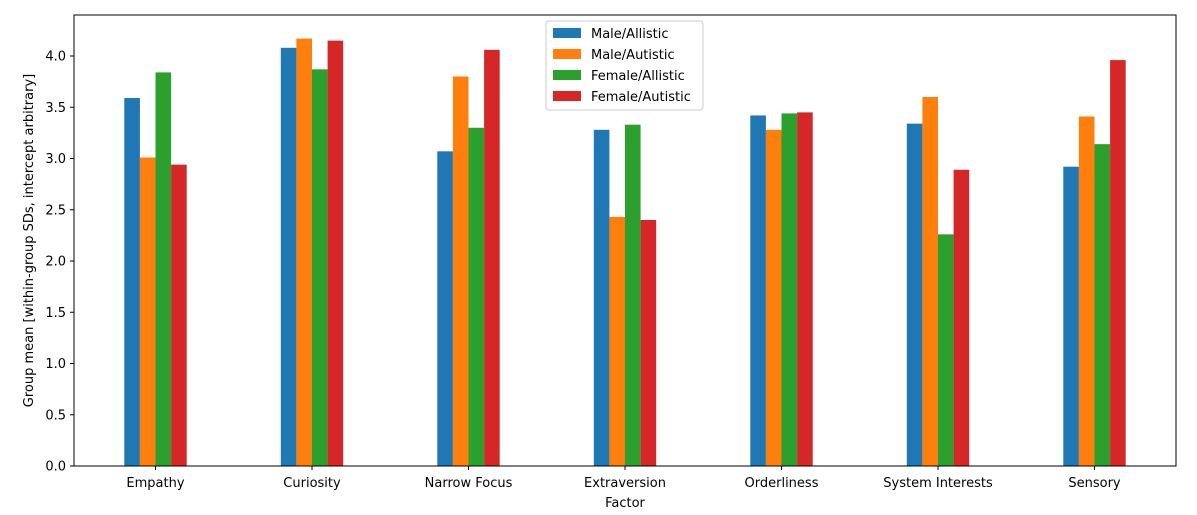 This screenshot has height=515, width=1197. Describe the element at coordinates (789, 290) in the screenshot. I see `bar-female-allistic-orderliness` at that location.